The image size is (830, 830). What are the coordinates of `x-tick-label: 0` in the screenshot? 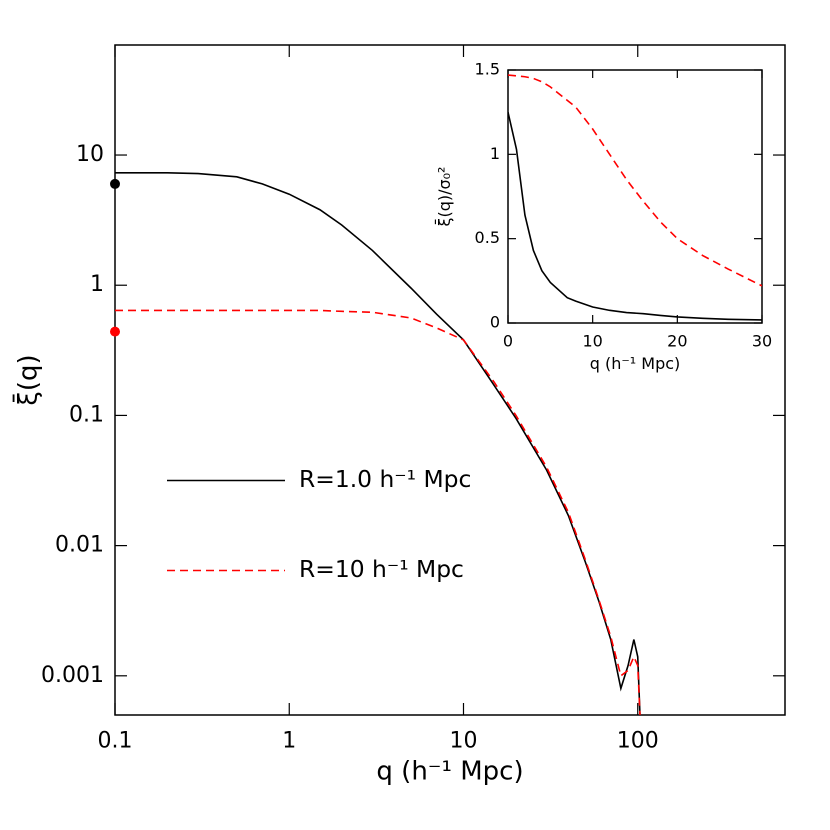 It's located at (508, 341).